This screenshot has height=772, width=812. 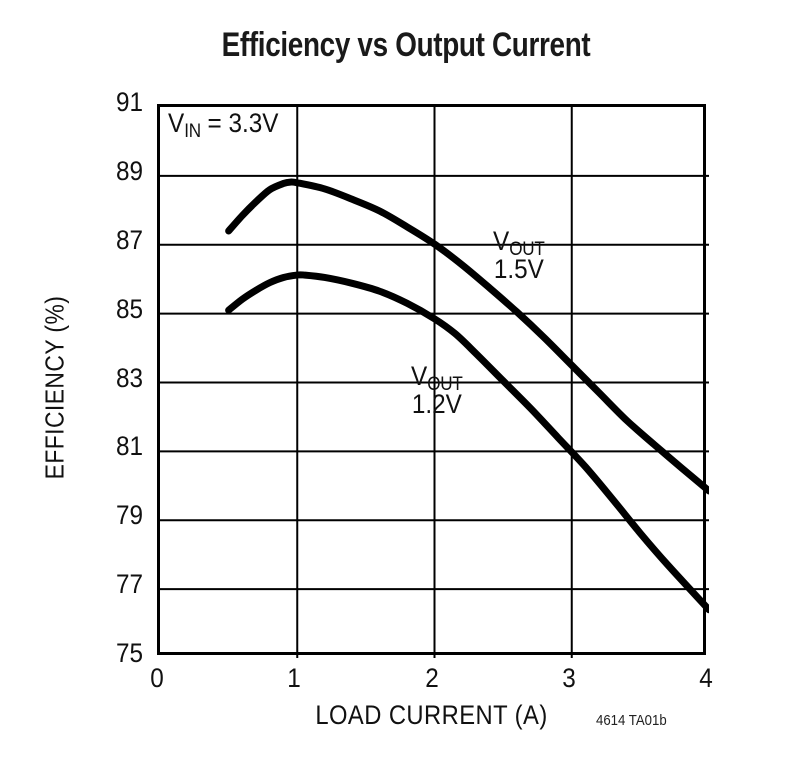 I want to click on x-tick-label-4: 4, so click(x=706, y=678).